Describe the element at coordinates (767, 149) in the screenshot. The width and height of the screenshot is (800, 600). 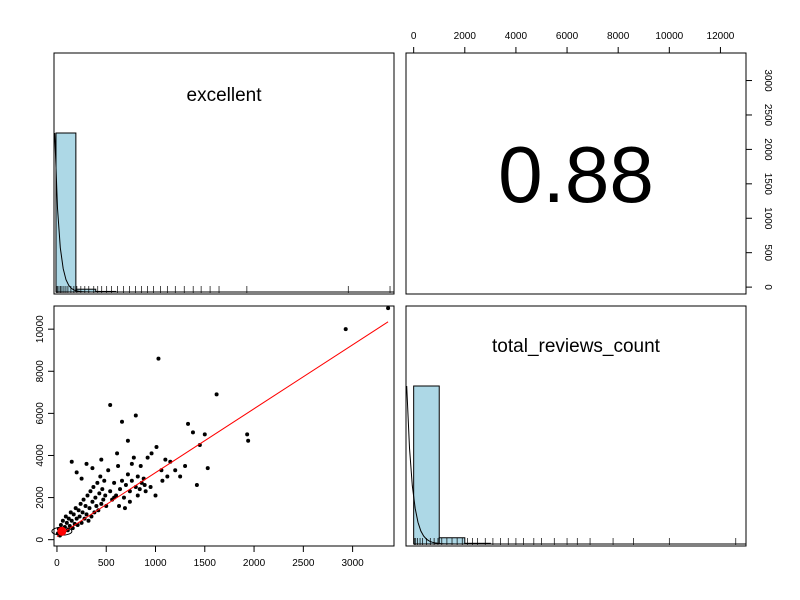
I see `right-y-tick-label-4: 2000` at that location.